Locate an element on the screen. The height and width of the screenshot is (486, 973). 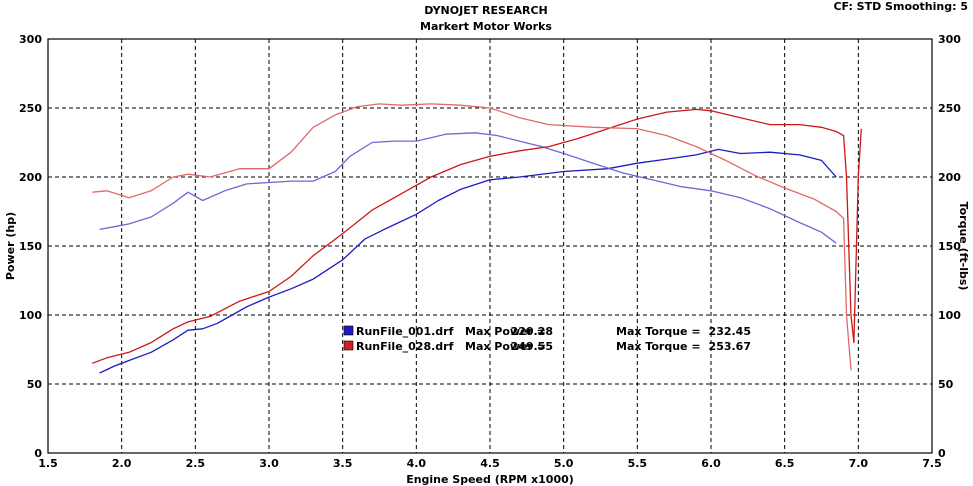
x-tick-label: 5.5 is located at coordinates (638, 463).